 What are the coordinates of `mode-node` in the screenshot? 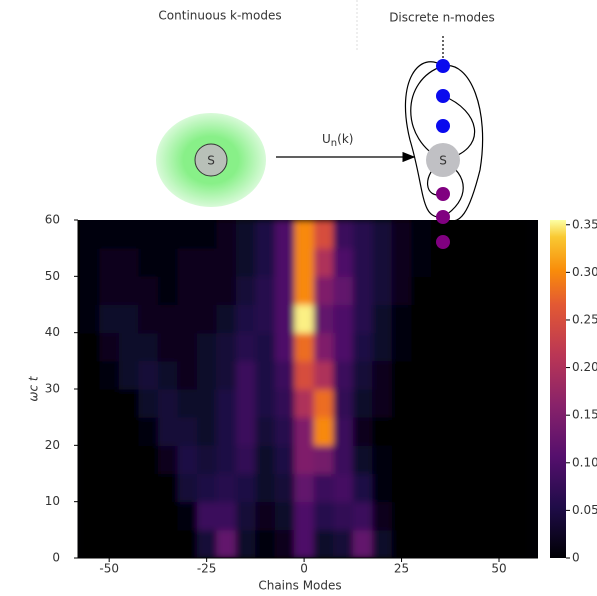 It's located at (443, 217).